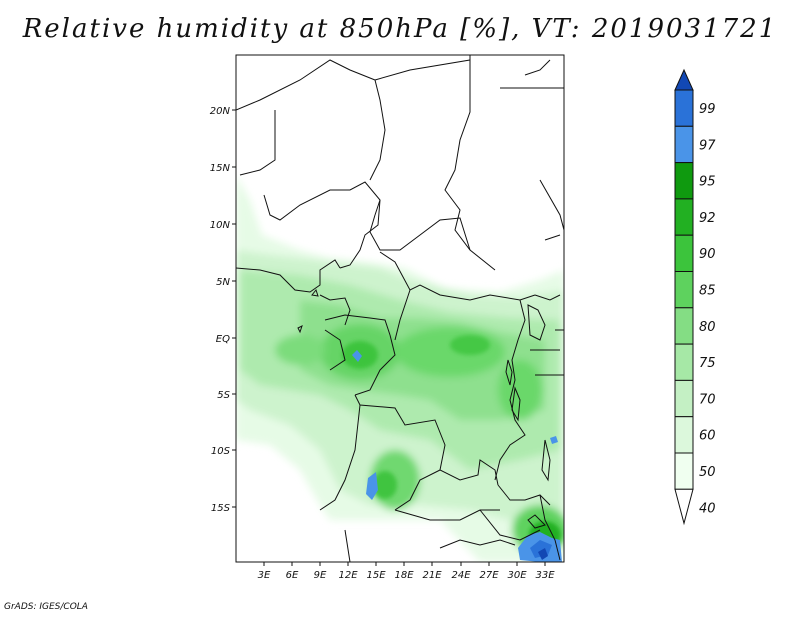 The image size is (800, 618). What do you see at coordinates (707, 109) in the screenshot?
I see `colorbar-label: 99` at bounding box center [707, 109].